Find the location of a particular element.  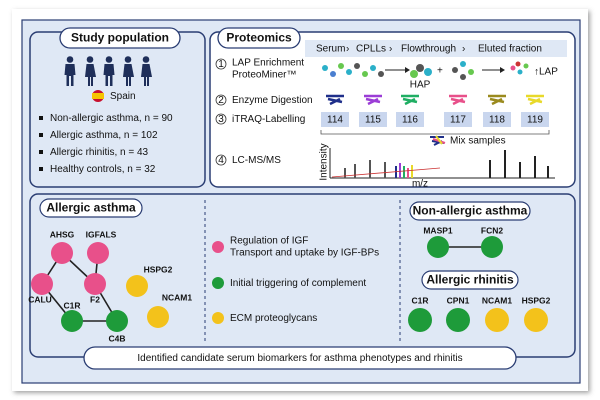

step-label: Enzyme Digestion is located at coordinates (272, 100).